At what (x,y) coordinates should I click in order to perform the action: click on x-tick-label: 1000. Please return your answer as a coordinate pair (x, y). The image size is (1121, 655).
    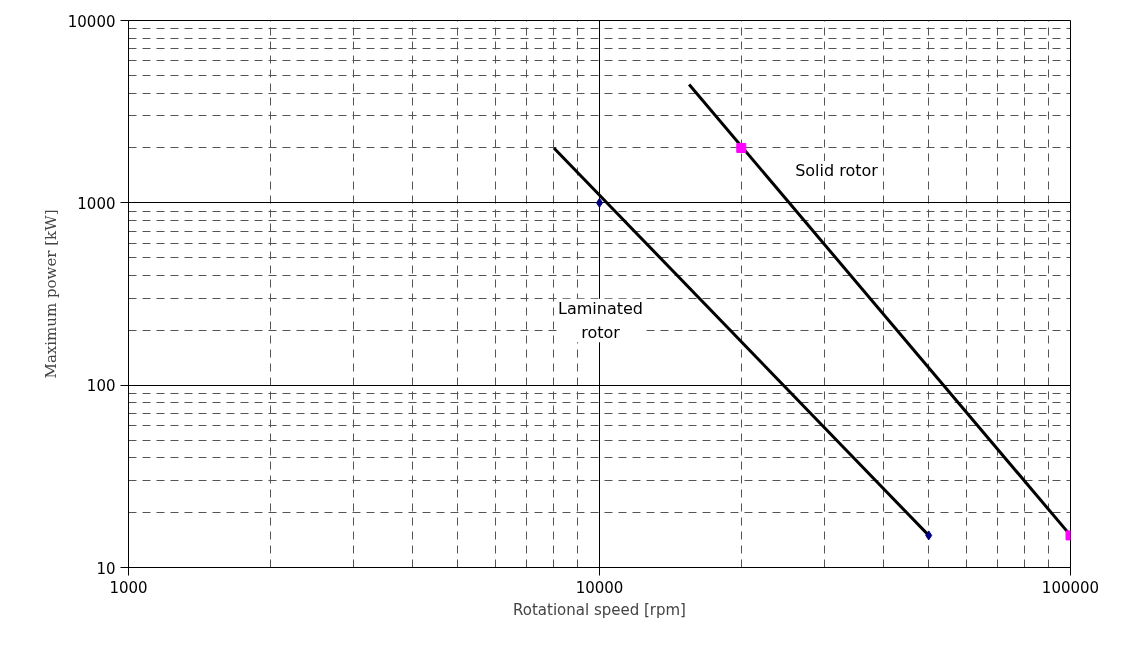
    Looking at the image, I should click on (128, 587).